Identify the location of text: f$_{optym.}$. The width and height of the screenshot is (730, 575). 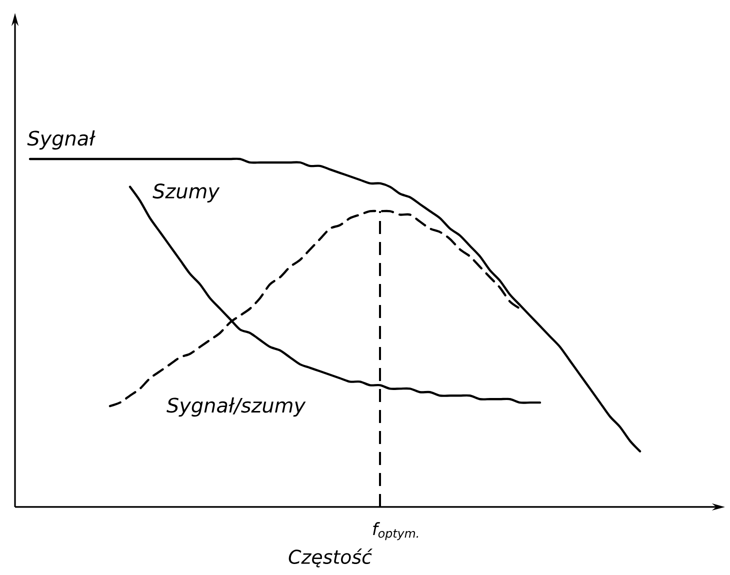
(395, 531).